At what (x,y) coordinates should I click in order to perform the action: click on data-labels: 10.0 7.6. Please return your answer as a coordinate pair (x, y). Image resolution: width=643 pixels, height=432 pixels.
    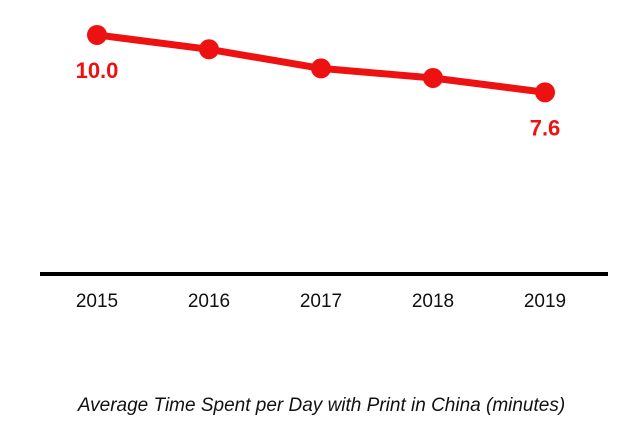
    Looking at the image, I should click on (318, 99).